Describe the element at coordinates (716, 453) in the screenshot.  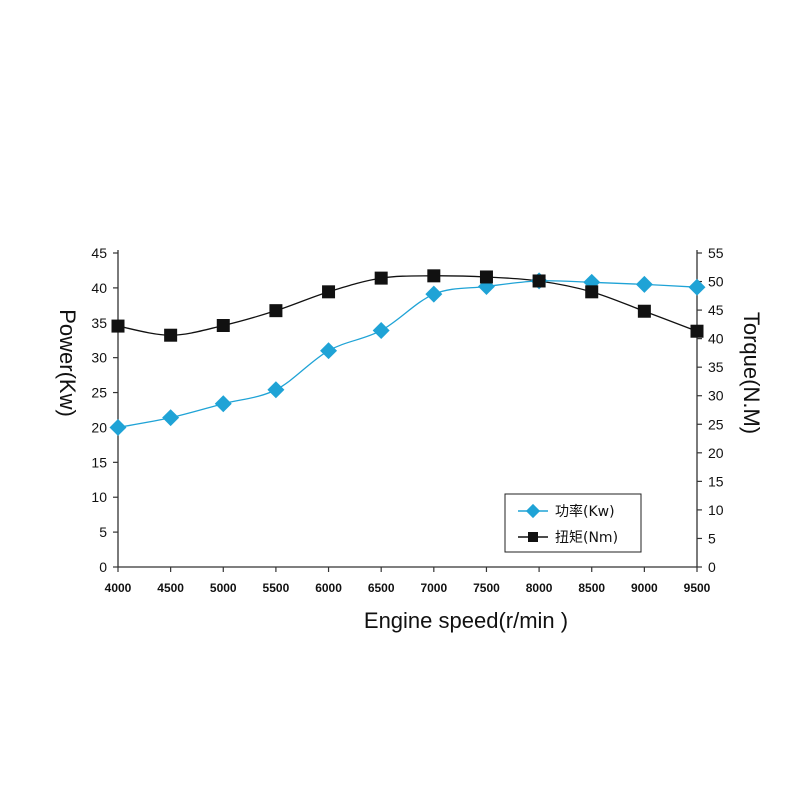
I see `y2-tick-label: 20` at that location.